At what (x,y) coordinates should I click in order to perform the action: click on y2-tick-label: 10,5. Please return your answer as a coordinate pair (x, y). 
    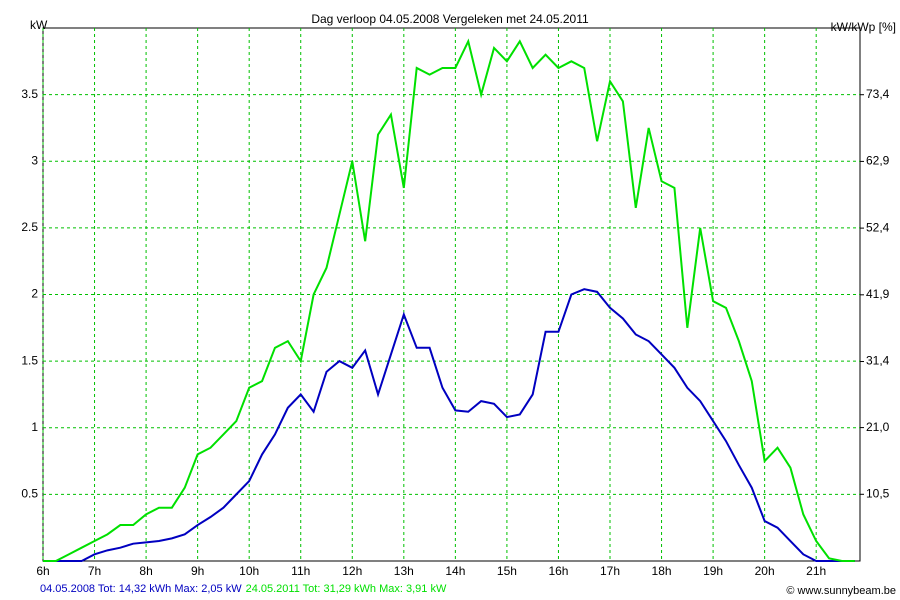
    Looking at the image, I should click on (878, 493).